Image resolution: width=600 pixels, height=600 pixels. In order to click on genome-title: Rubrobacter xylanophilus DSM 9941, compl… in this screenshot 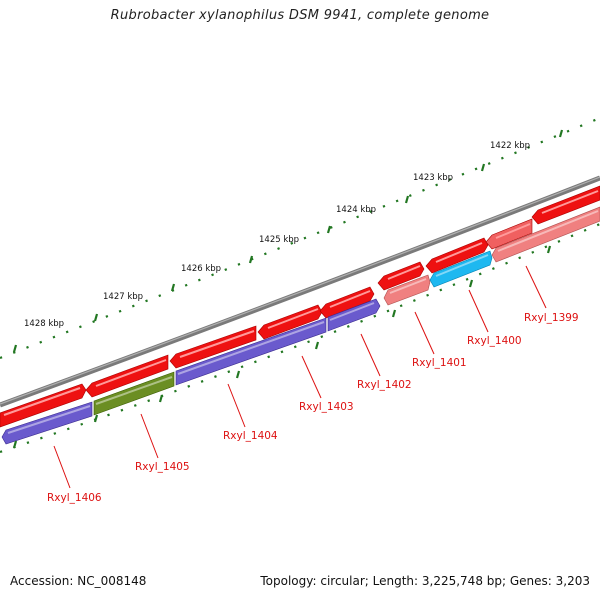, I will do `click(300, 15)`.